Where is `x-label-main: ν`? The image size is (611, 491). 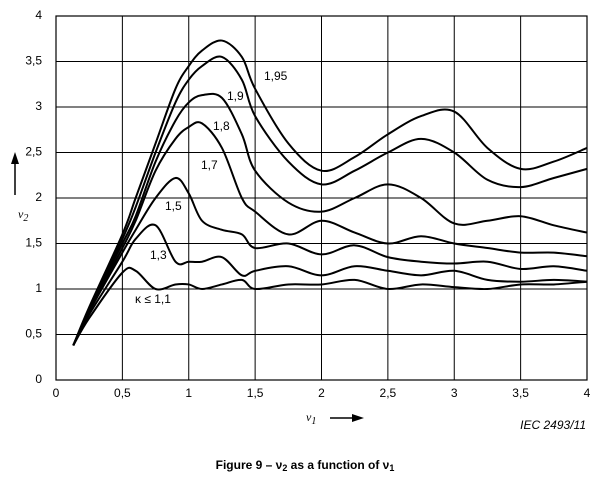 x-label-main: ν is located at coordinates (309, 417).